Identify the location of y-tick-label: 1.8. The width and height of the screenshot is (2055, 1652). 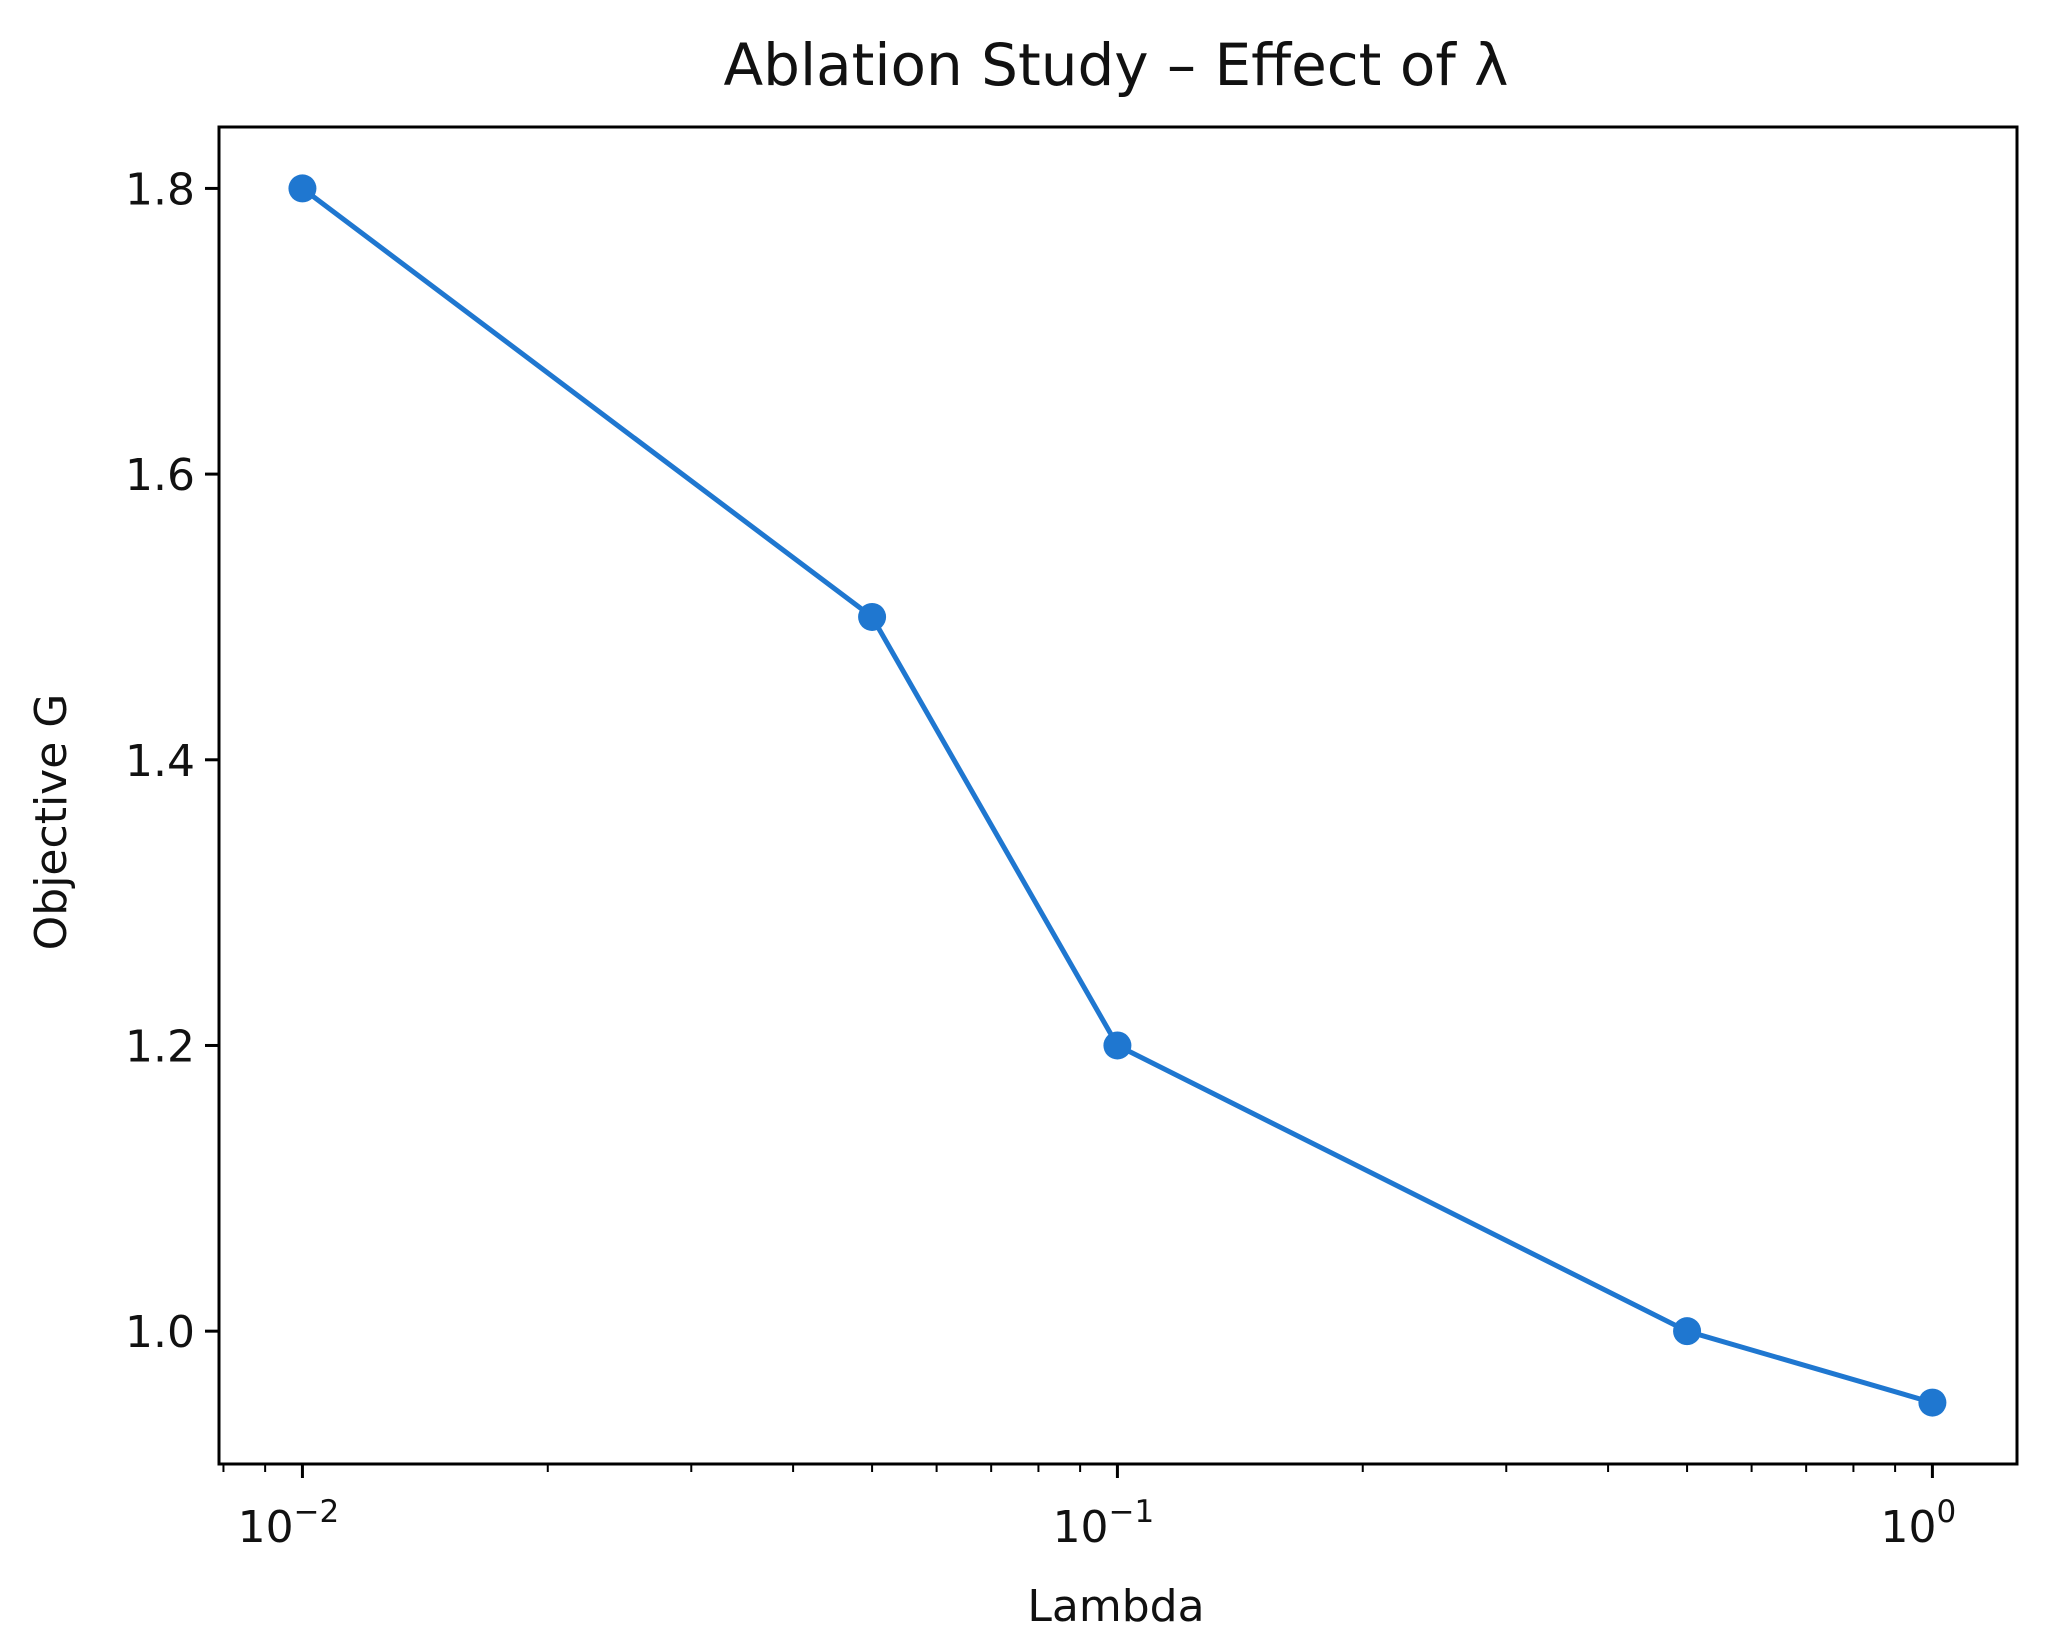
(160, 189).